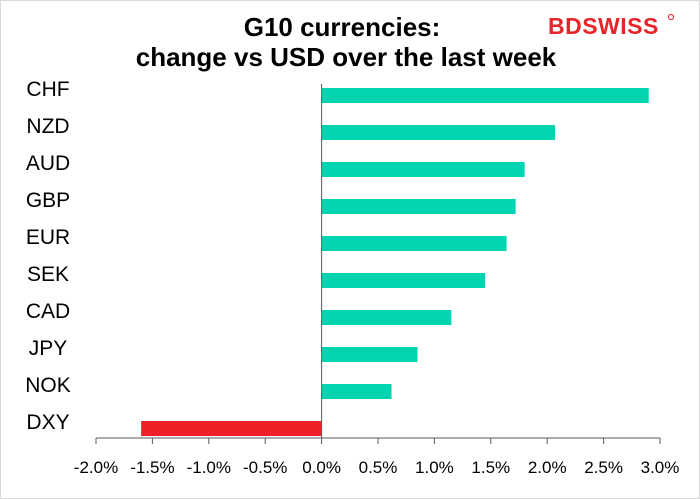  Describe the element at coordinates (603, 26) in the screenshot. I see `svg-text: BDSWISS` at that location.